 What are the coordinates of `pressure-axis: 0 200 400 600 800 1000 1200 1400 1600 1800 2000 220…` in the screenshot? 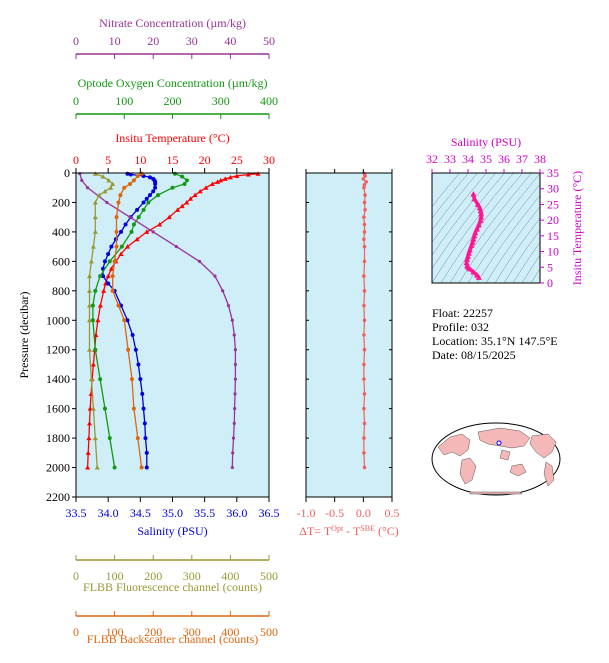 It's located at (61, 335).